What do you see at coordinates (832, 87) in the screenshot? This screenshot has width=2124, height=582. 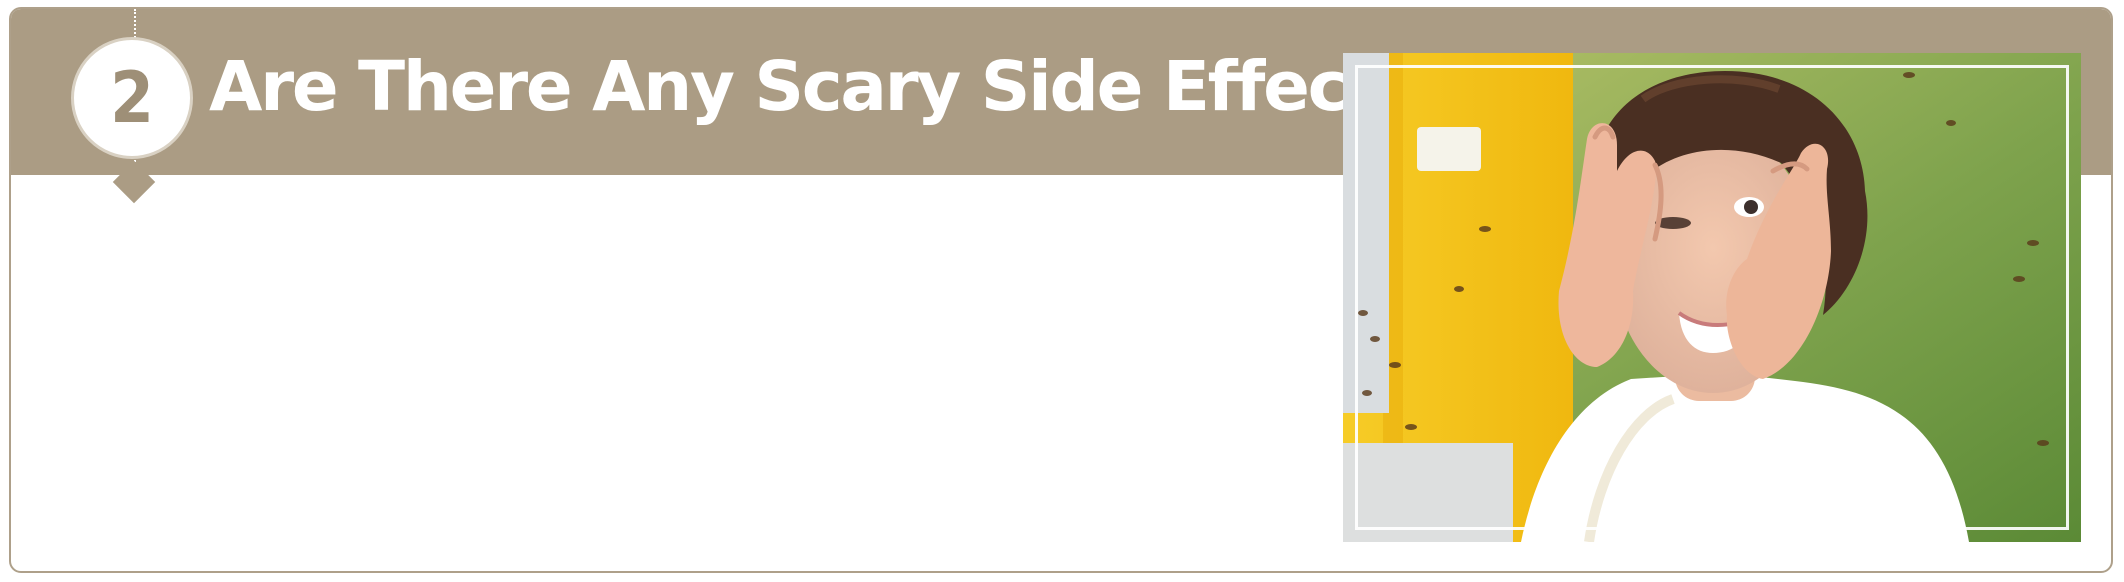 I see `section-title: Are There Any Scary Side Effects?` at bounding box center [832, 87].